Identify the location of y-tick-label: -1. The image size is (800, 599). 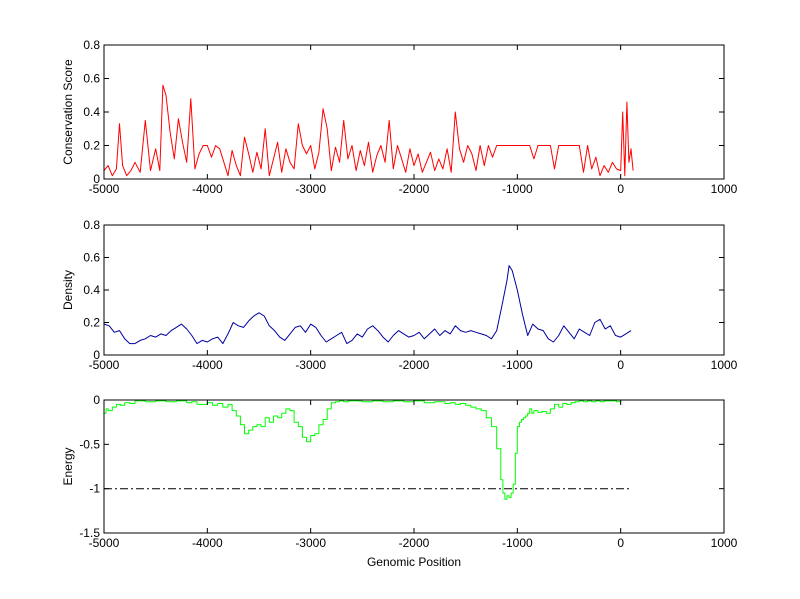
(94, 489).